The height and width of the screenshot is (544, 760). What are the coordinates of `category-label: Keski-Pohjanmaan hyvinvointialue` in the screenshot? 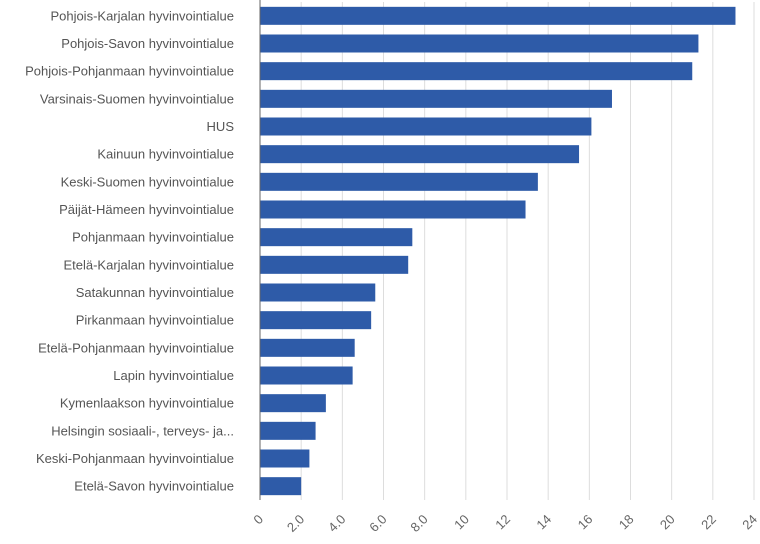 It's located at (135, 458).